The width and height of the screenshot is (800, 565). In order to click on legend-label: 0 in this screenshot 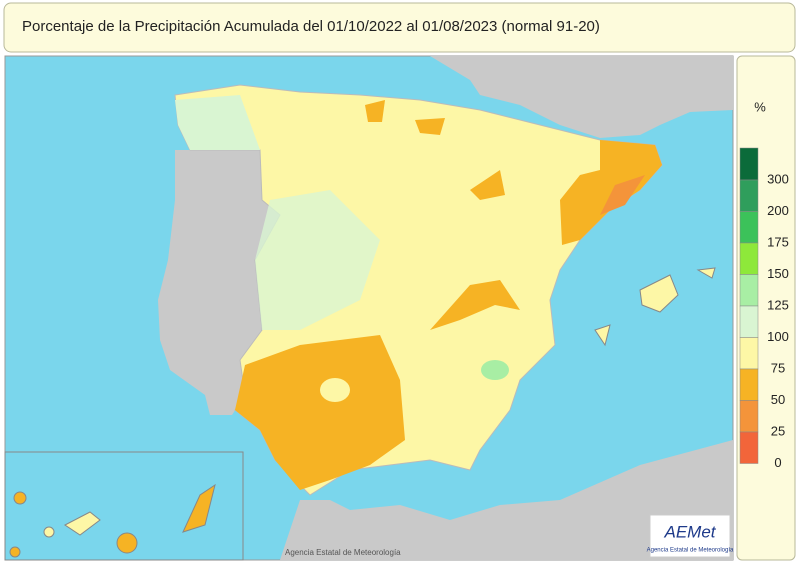, I will do `click(777, 462)`.